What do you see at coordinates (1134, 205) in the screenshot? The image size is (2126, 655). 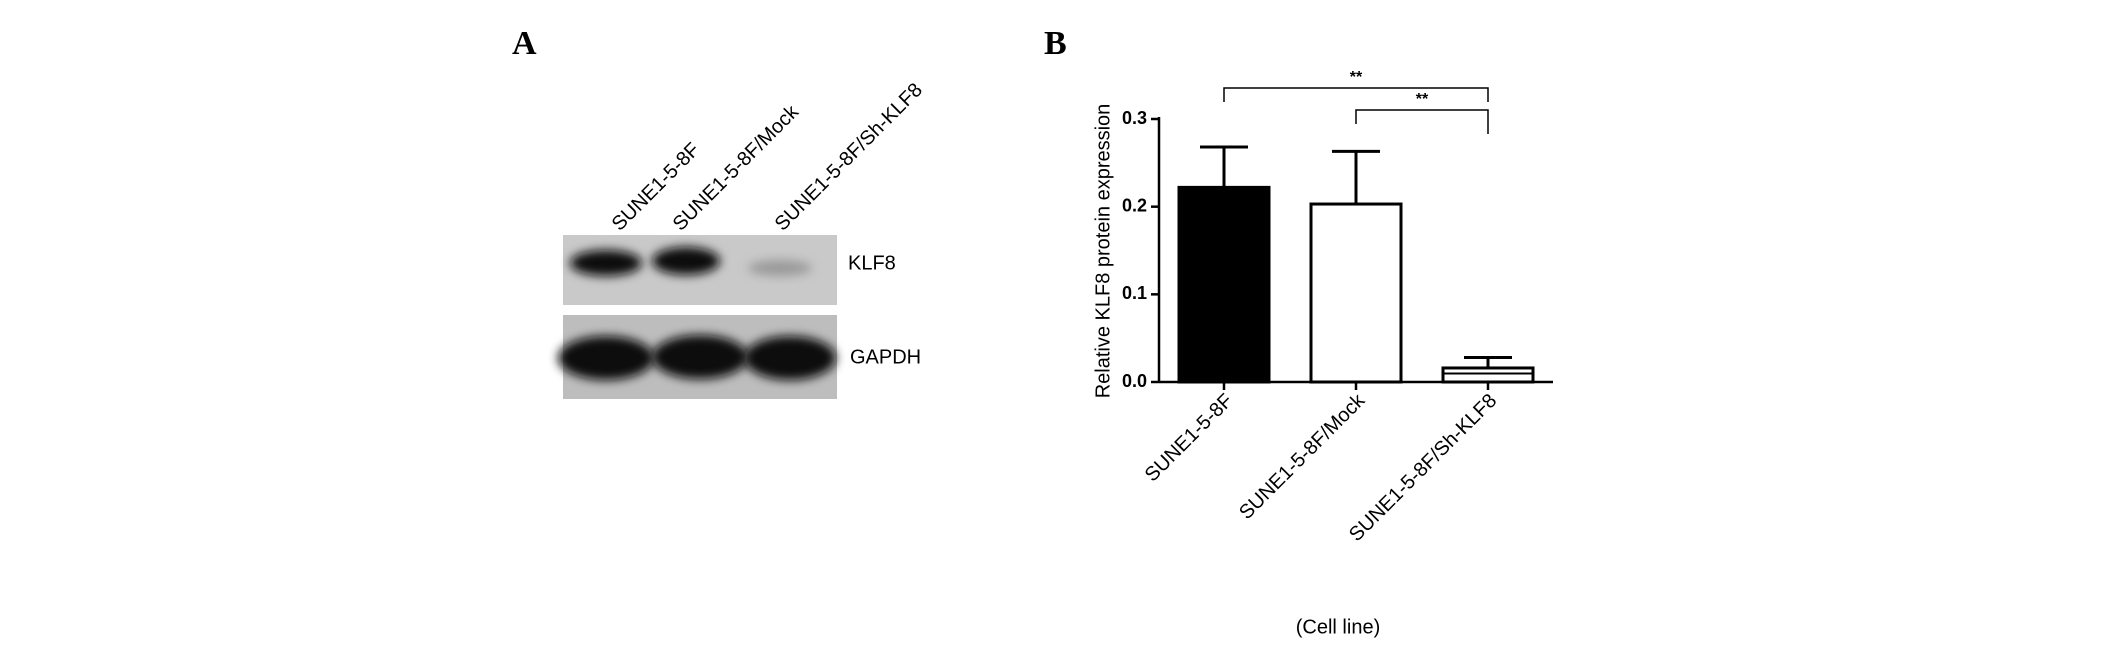 I see `y-tick-label: 0.2` at bounding box center [1134, 205].